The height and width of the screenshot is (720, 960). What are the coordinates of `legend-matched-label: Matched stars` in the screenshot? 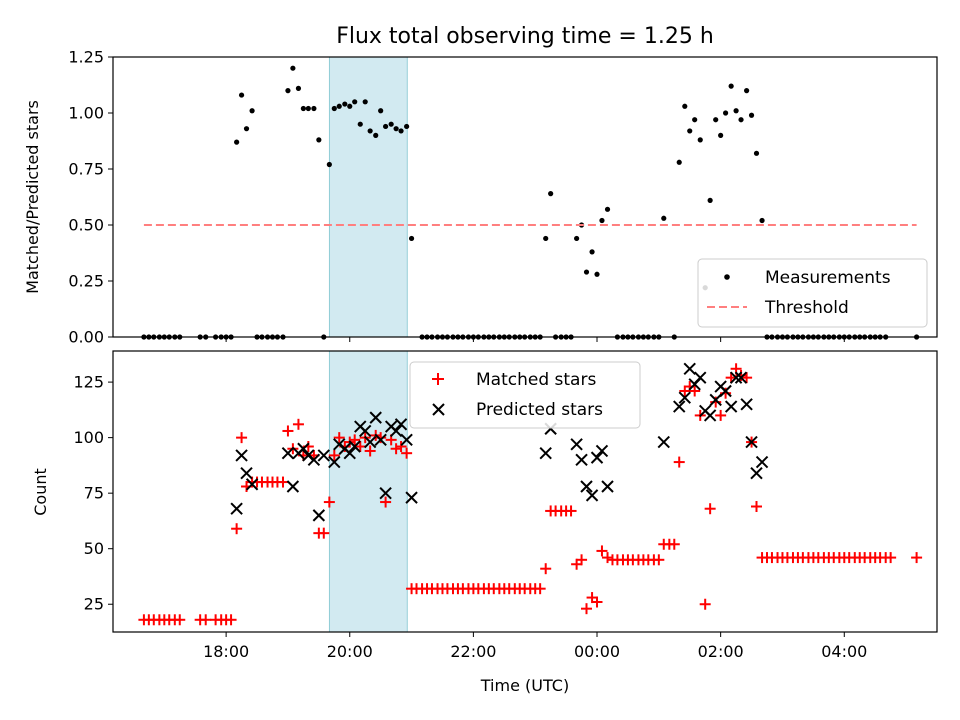 It's located at (536, 380).